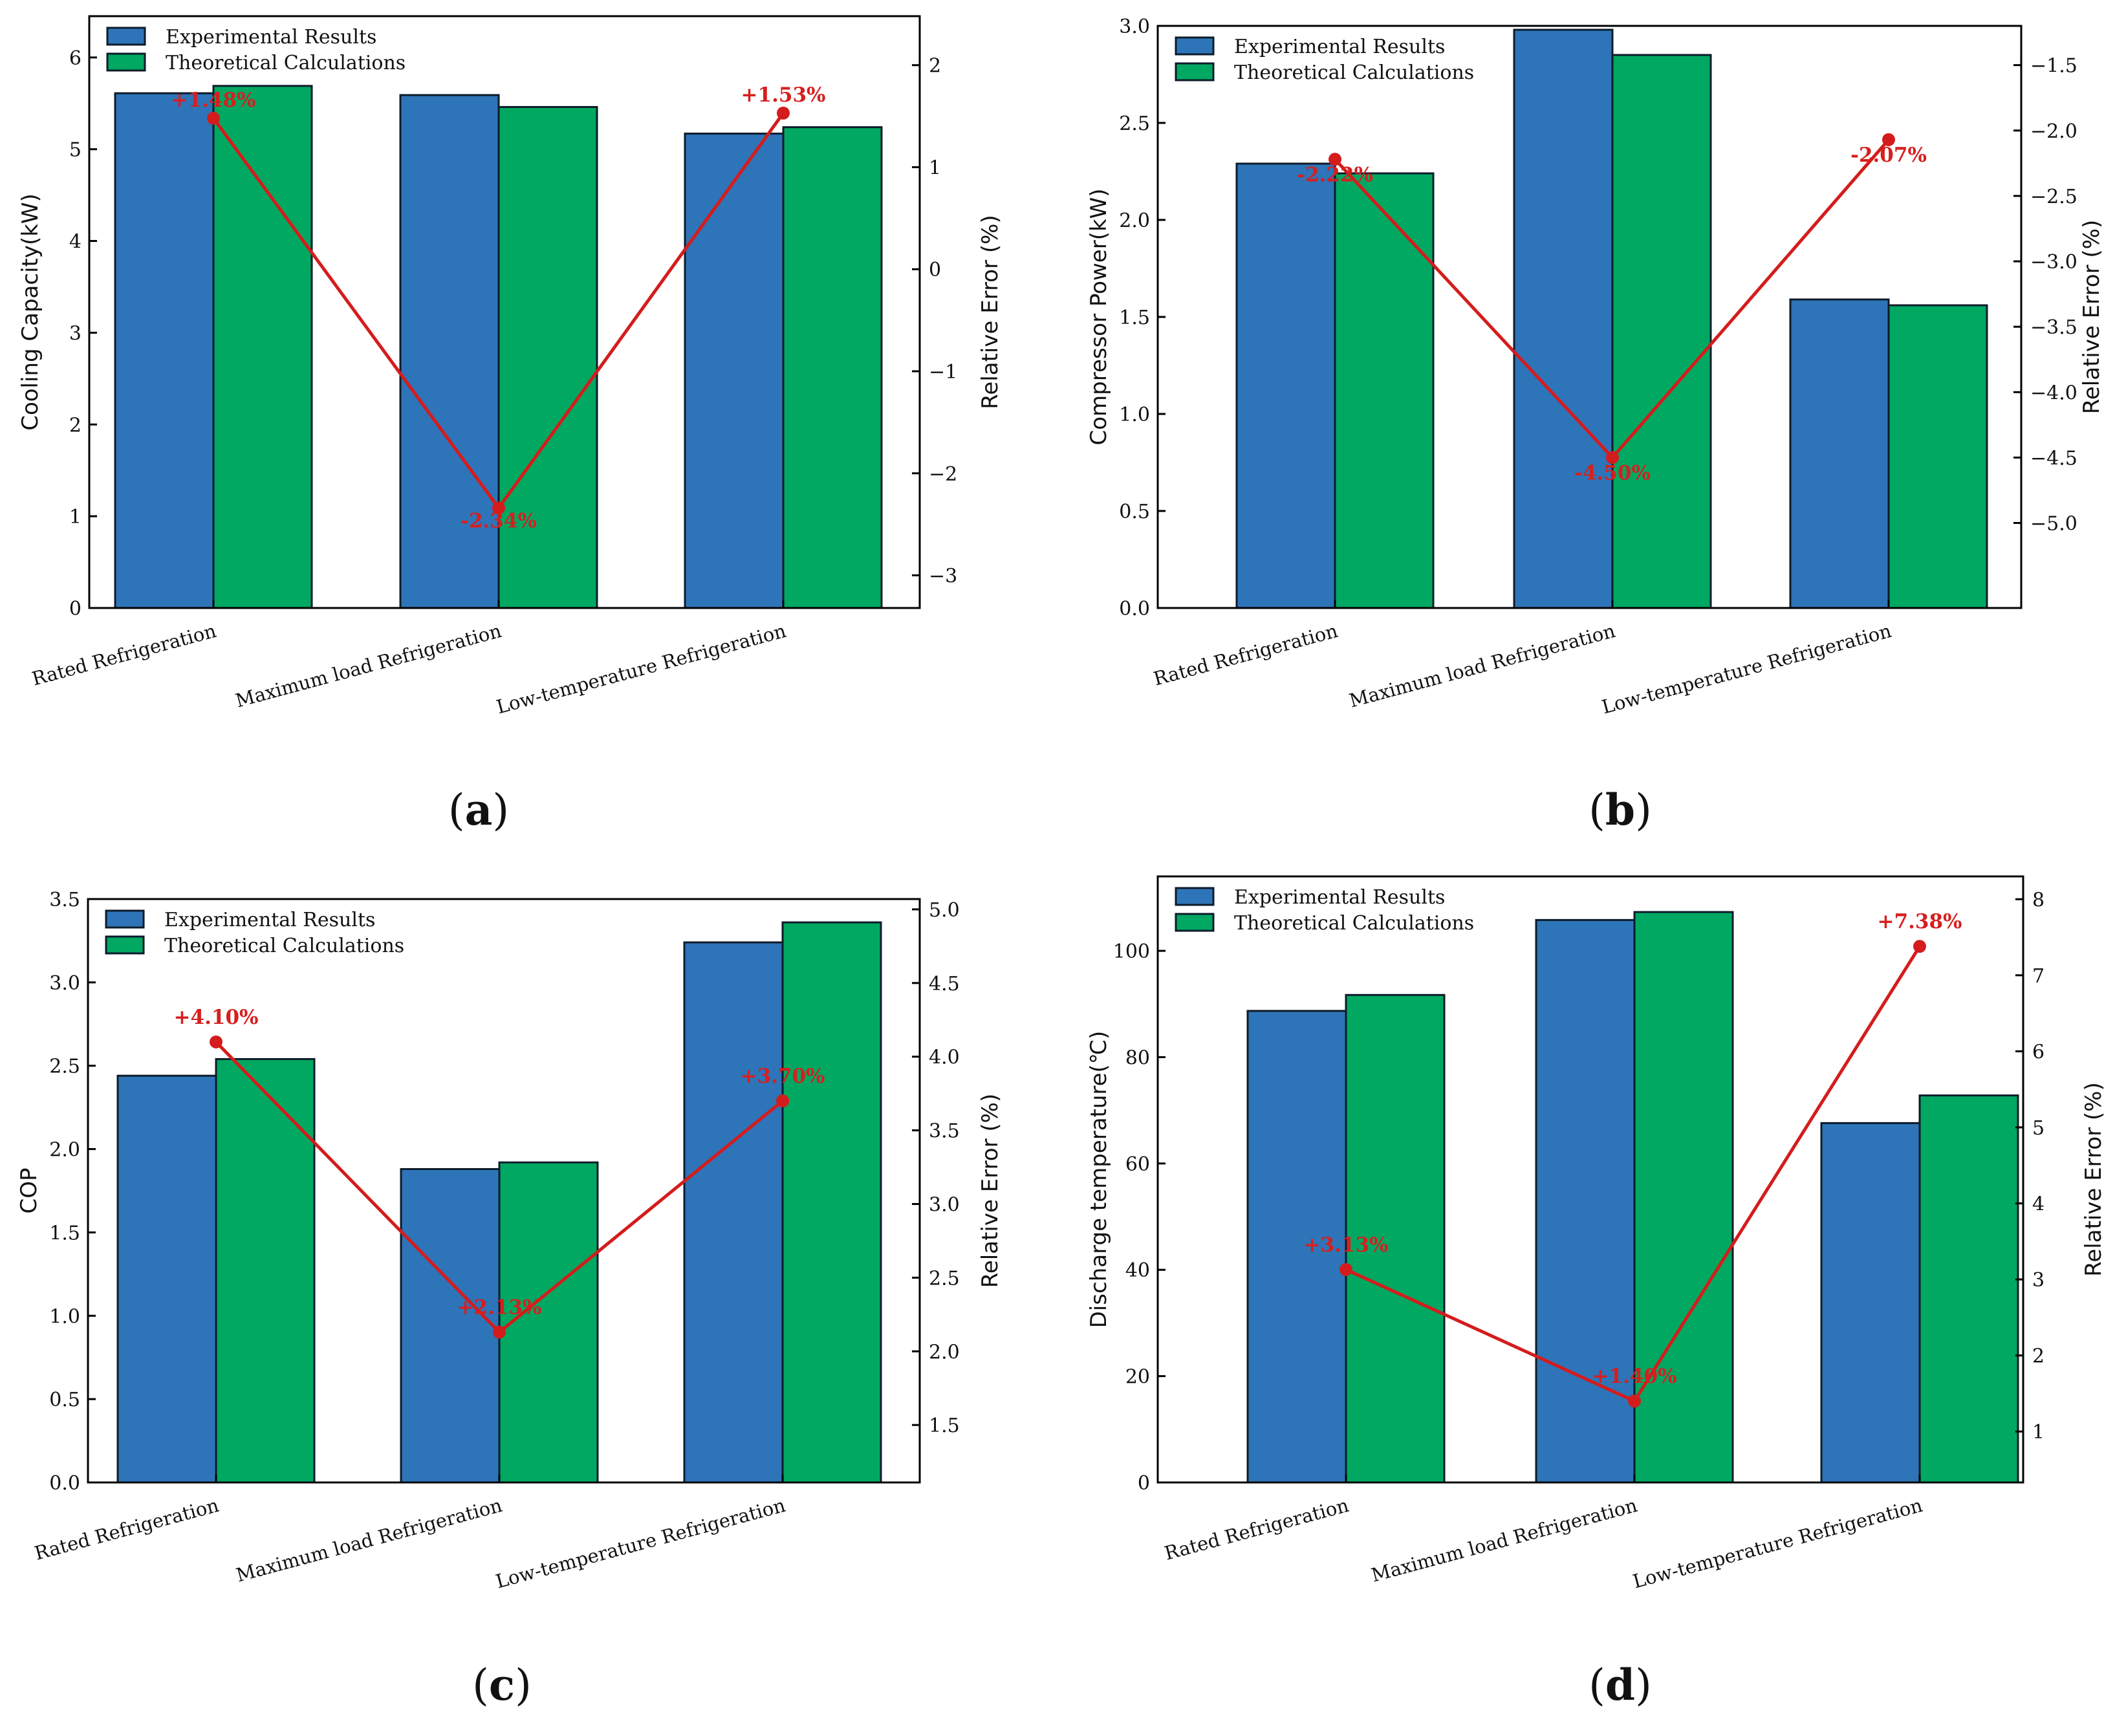 Image resolution: width=2115 pixels, height=1736 pixels. What do you see at coordinates (1099, 316) in the screenshot?
I see `y-axis-title: Compressor Power(kW)` at bounding box center [1099, 316].